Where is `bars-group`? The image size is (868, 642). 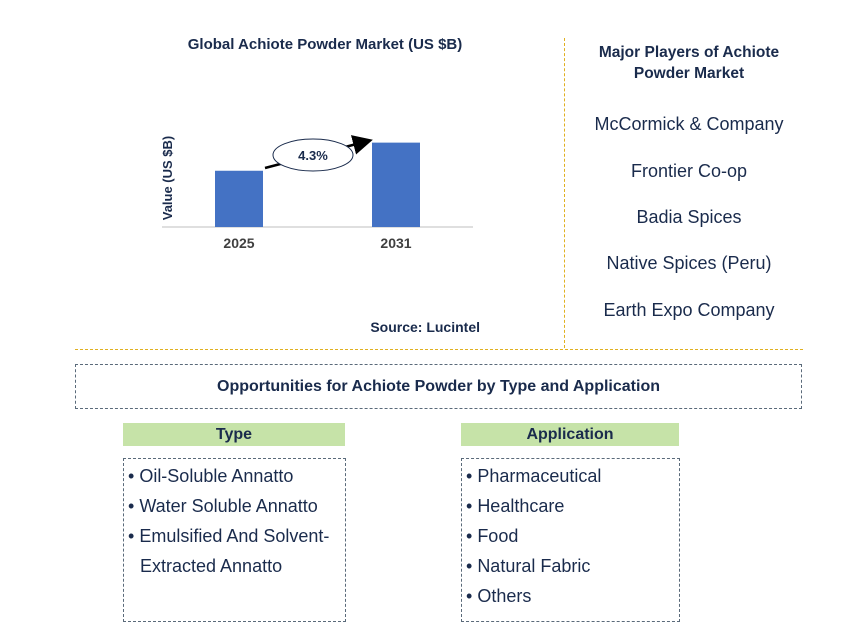
bars-group is located at coordinates (317, 184).